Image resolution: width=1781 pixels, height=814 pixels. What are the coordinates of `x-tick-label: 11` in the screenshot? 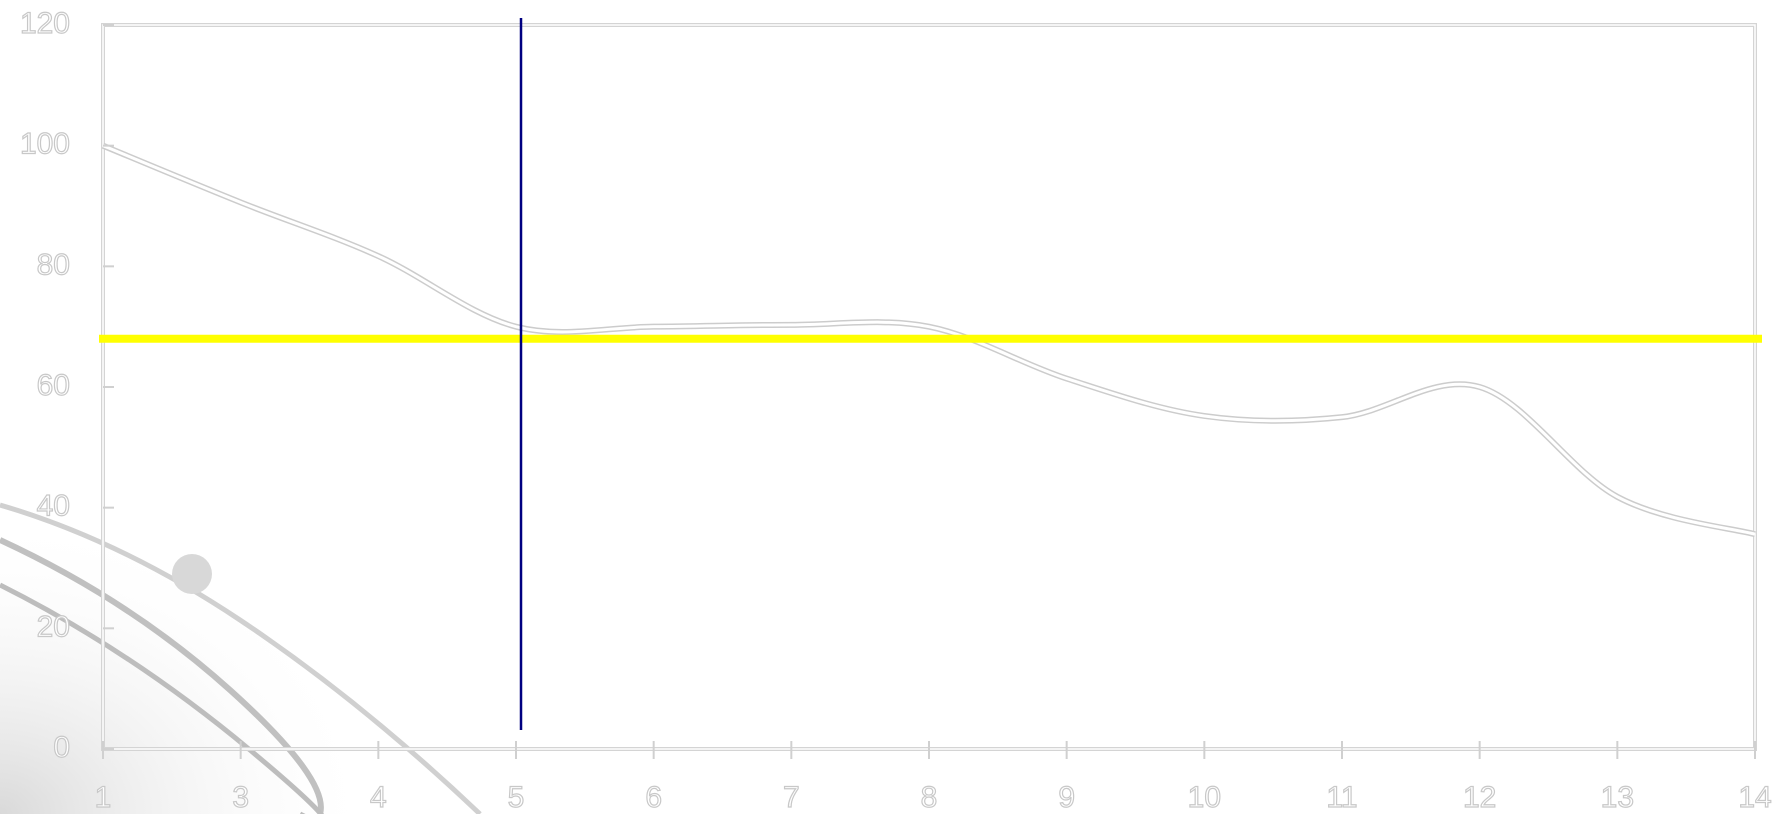 It's located at (1341, 797).